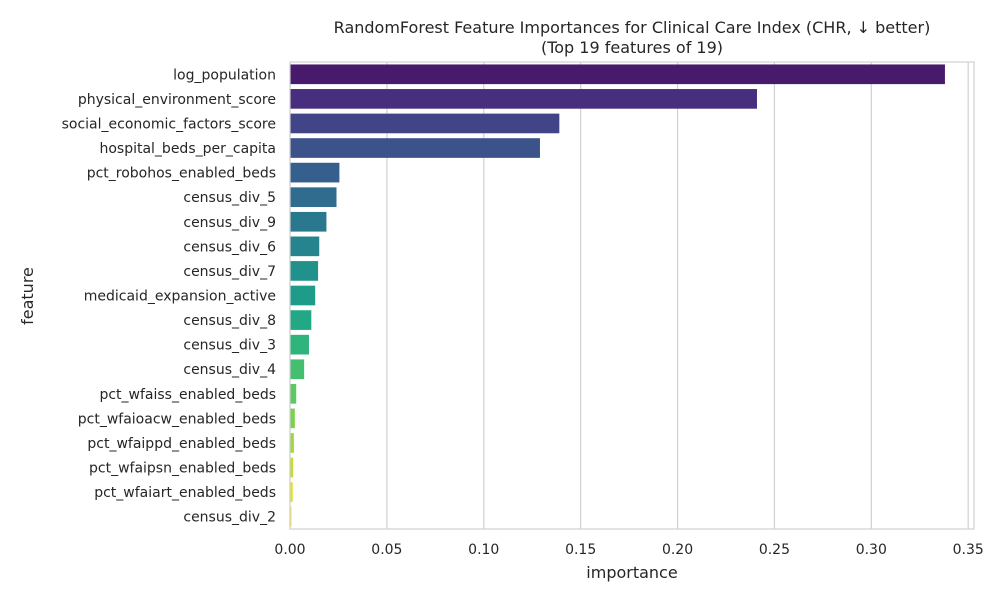 Image resolution: width=1000 pixels, height=600 pixels. I want to click on x-tick-label: 0.30, so click(871, 550).